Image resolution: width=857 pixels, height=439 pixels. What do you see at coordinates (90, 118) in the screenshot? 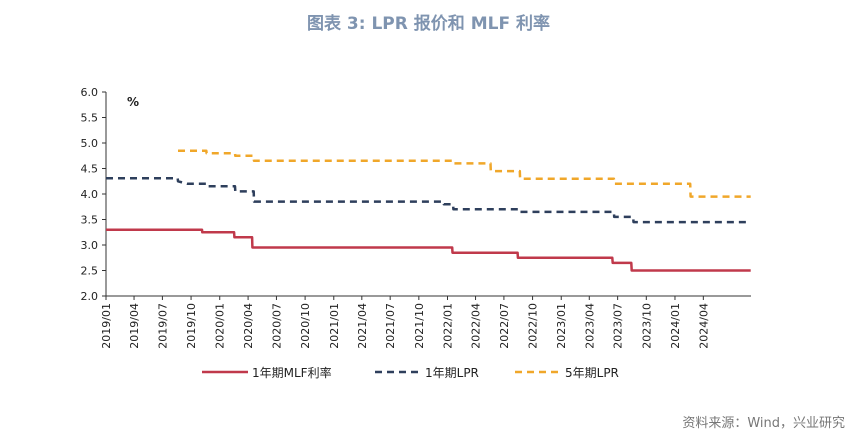
I see `y-tick-label: 5.5` at bounding box center [90, 118].